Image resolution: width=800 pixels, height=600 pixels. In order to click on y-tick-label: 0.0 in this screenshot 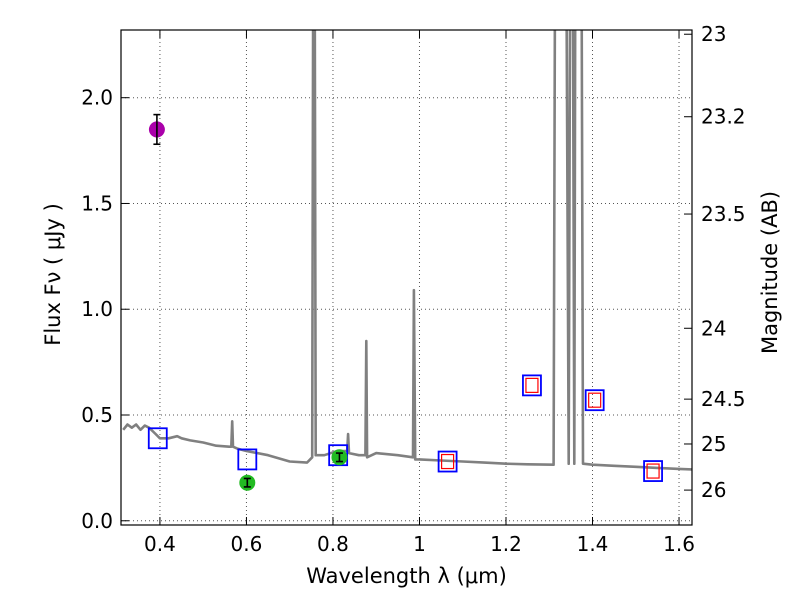, I will do `click(97, 521)`.